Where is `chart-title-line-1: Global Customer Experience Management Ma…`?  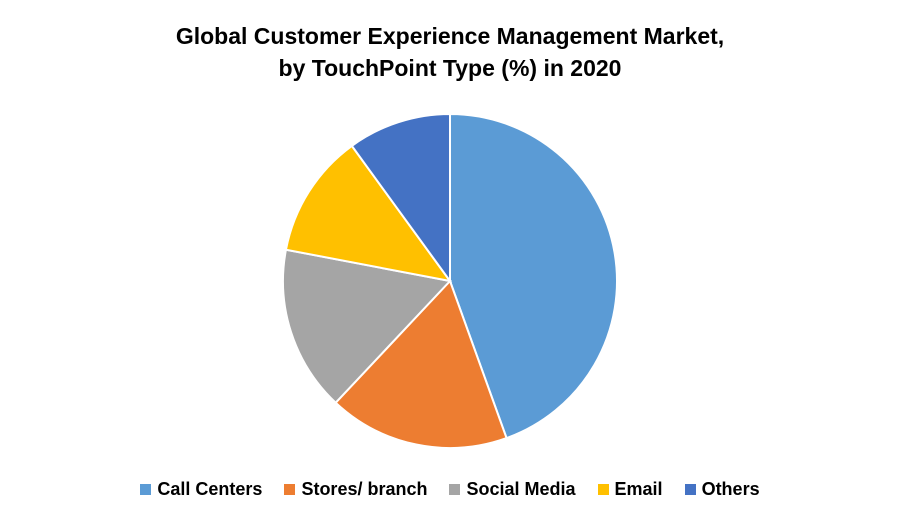 chart-title-line-1: Global Customer Experience Management Ma… is located at coordinates (450, 36).